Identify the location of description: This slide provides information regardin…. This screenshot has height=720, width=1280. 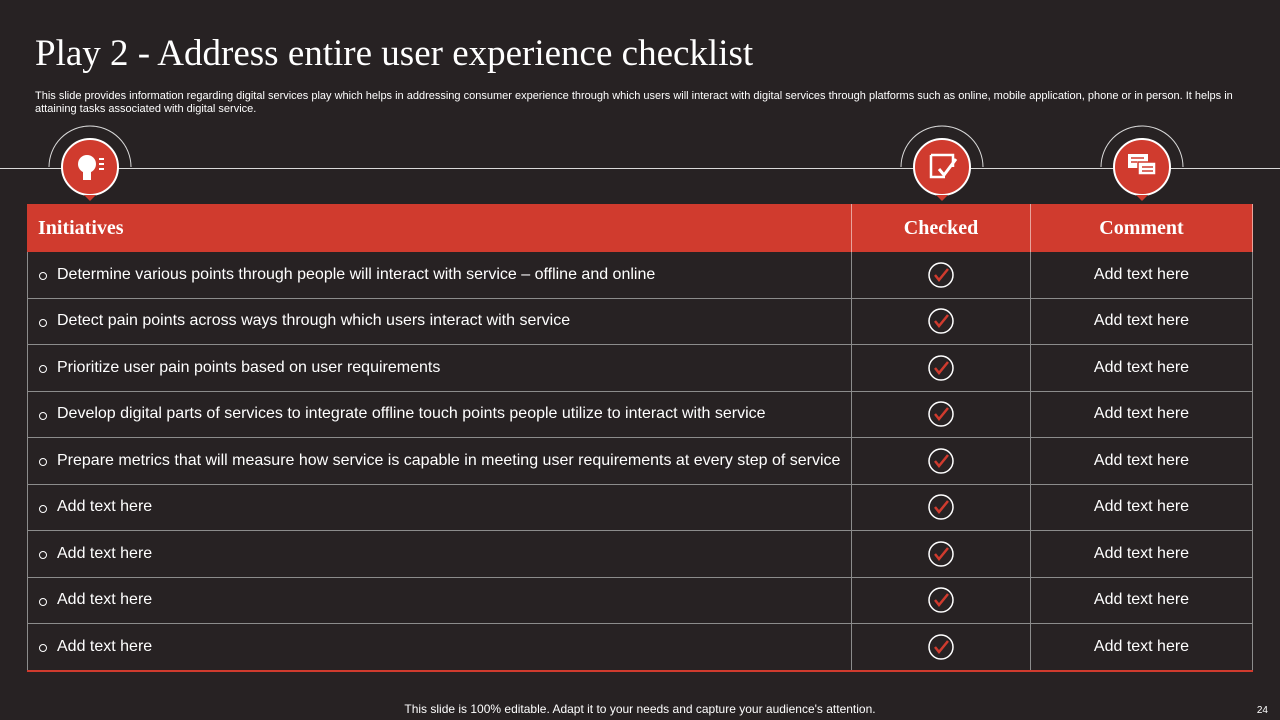
(634, 102).